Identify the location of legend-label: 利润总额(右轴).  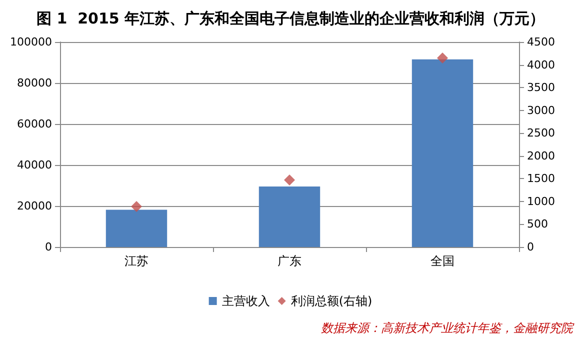
(331, 301).